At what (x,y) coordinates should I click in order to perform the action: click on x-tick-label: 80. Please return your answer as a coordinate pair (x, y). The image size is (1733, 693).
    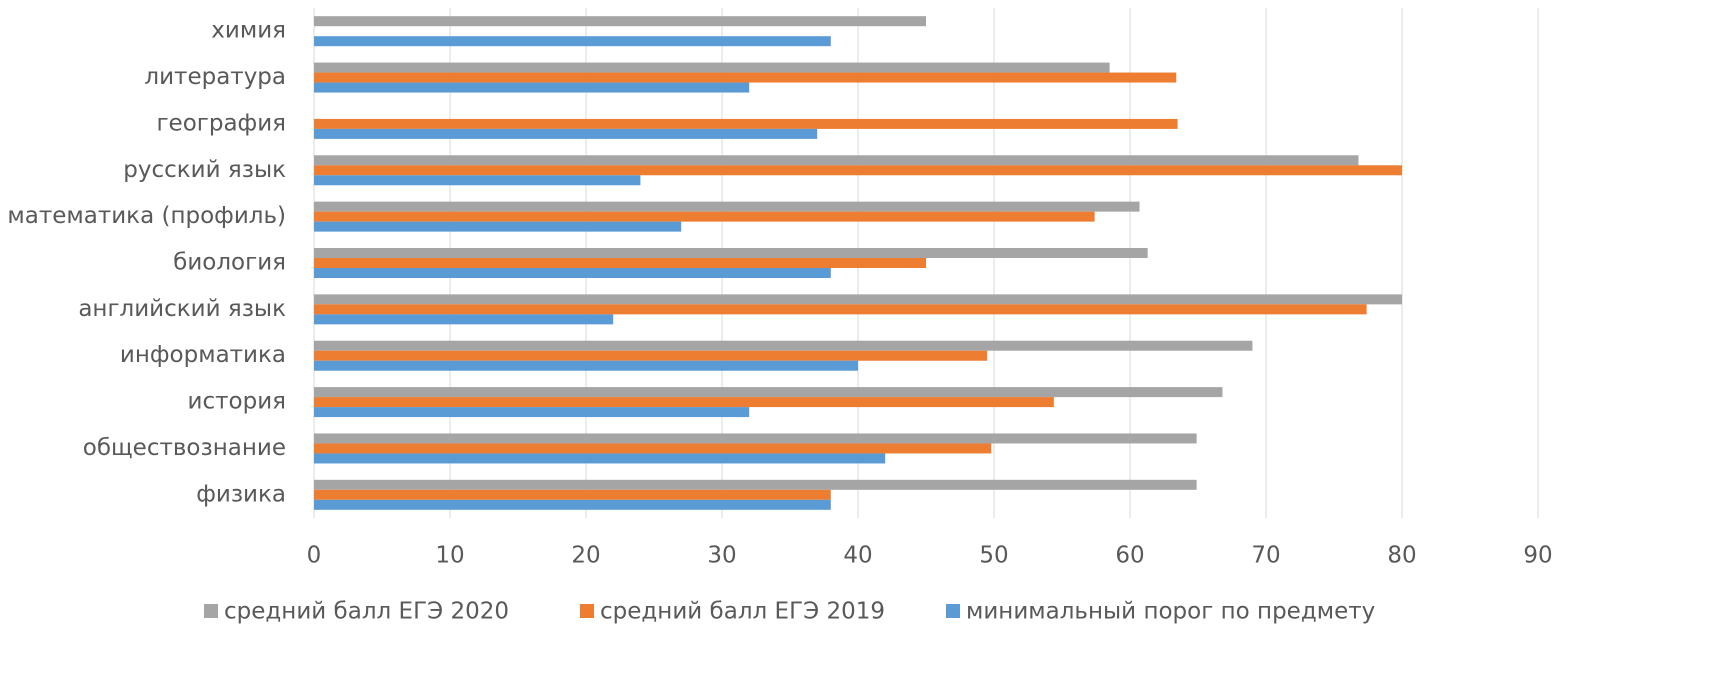
    Looking at the image, I should click on (1401, 556).